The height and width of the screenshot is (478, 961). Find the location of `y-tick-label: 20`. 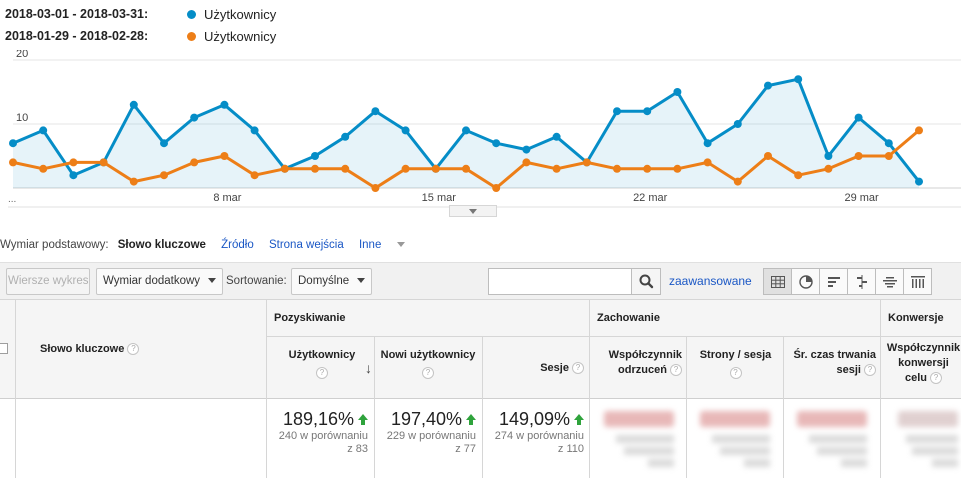

y-tick-label: 20 is located at coordinates (22, 55).